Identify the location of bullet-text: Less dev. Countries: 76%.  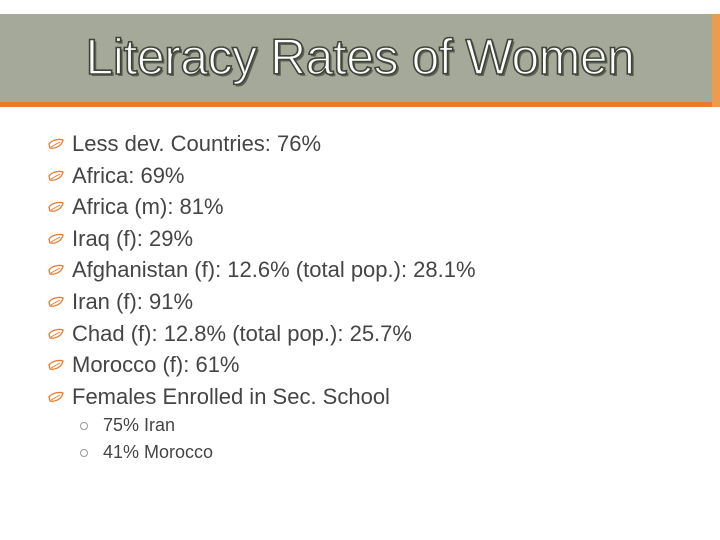
(197, 143).